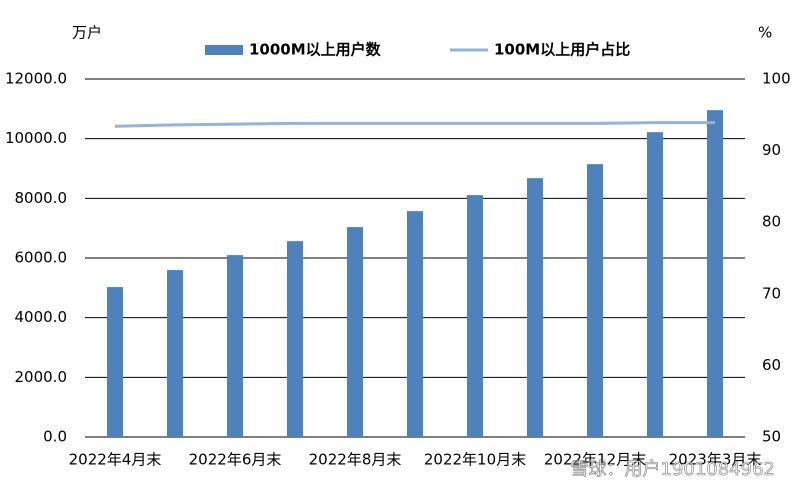 This screenshot has width=800, height=494. I want to click on y2-tick-label: 100, so click(776, 79).